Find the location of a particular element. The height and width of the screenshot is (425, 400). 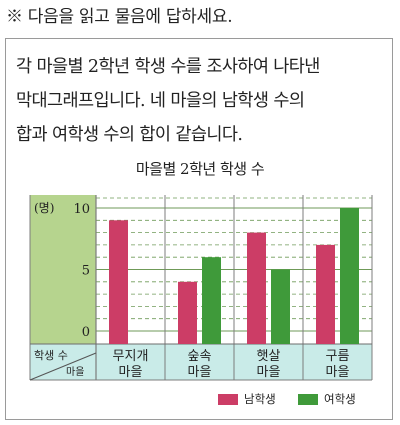

problem-line-1: 각 마을별 2학년 학생 수를 조사하여 나타낸 is located at coordinates (168, 67).